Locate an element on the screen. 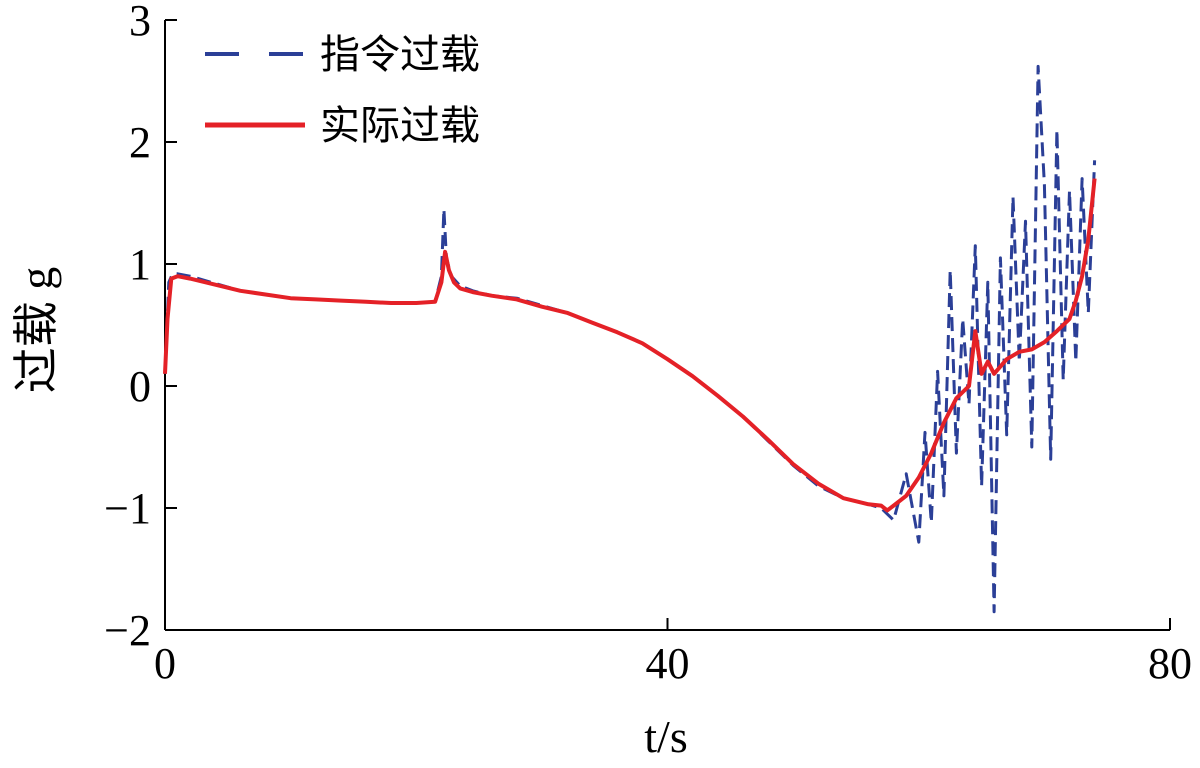 This screenshot has height=768, width=1200. legend: 指令过载 实际过载 is located at coordinates (342, 90).